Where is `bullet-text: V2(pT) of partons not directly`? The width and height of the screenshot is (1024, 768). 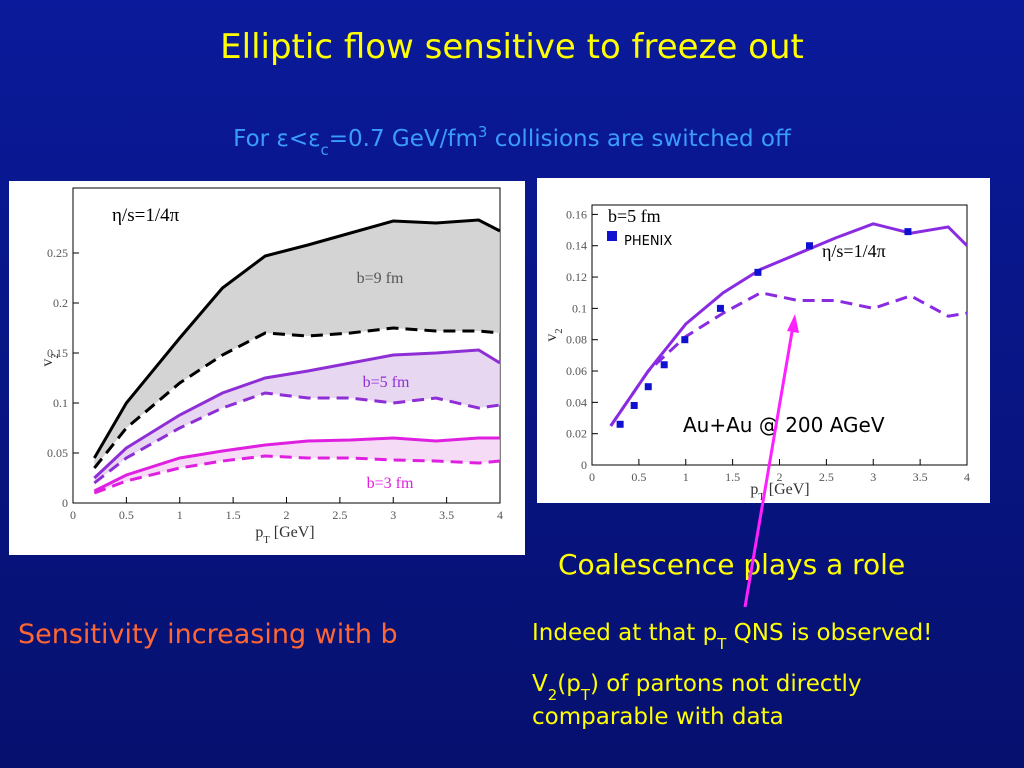 bullet-text: V2(pT) of partons not directly is located at coordinates (697, 687).